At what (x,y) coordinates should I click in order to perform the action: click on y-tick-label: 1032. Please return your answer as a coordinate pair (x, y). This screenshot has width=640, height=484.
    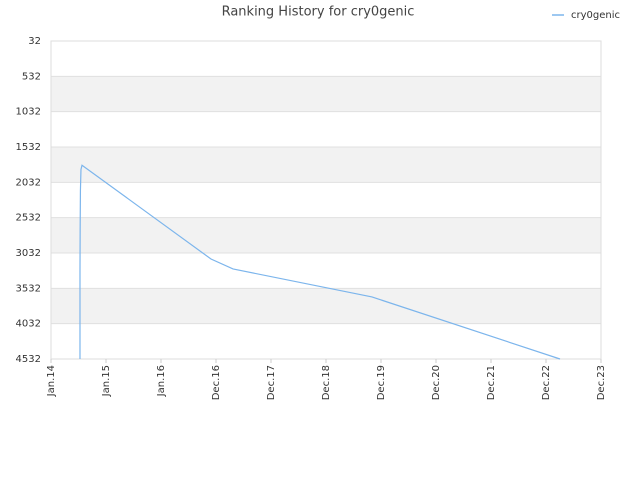
    Looking at the image, I should click on (28, 112).